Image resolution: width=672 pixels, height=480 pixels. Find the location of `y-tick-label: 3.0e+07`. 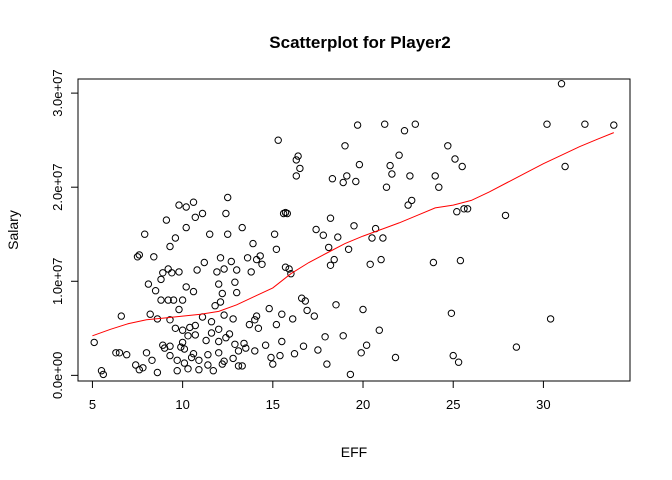

y-tick-label: 3.0e+07 is located at coordinates (57, 92).